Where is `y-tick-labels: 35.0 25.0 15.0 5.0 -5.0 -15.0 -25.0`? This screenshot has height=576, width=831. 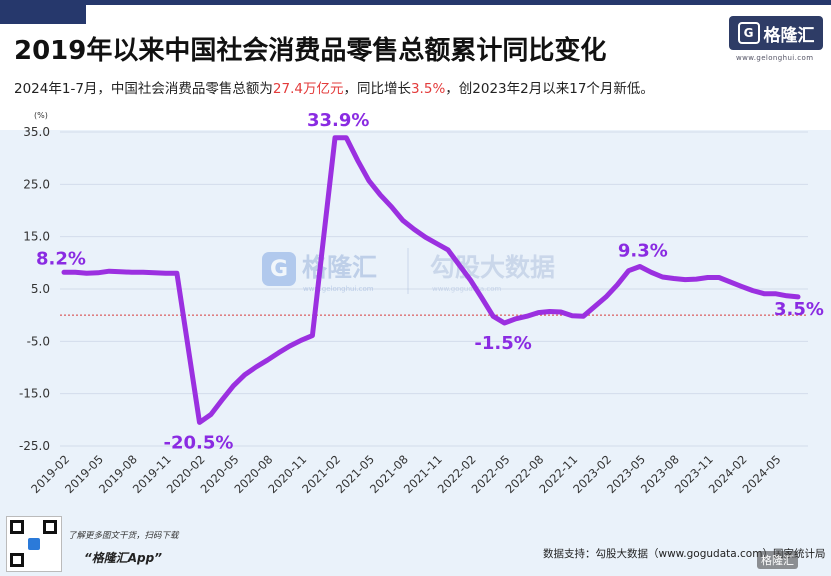
y-tick-labels: 35.0 25.0 15.0 5.0 -5.0 -15.0 -25.0 is located at coordinates (34, 289).